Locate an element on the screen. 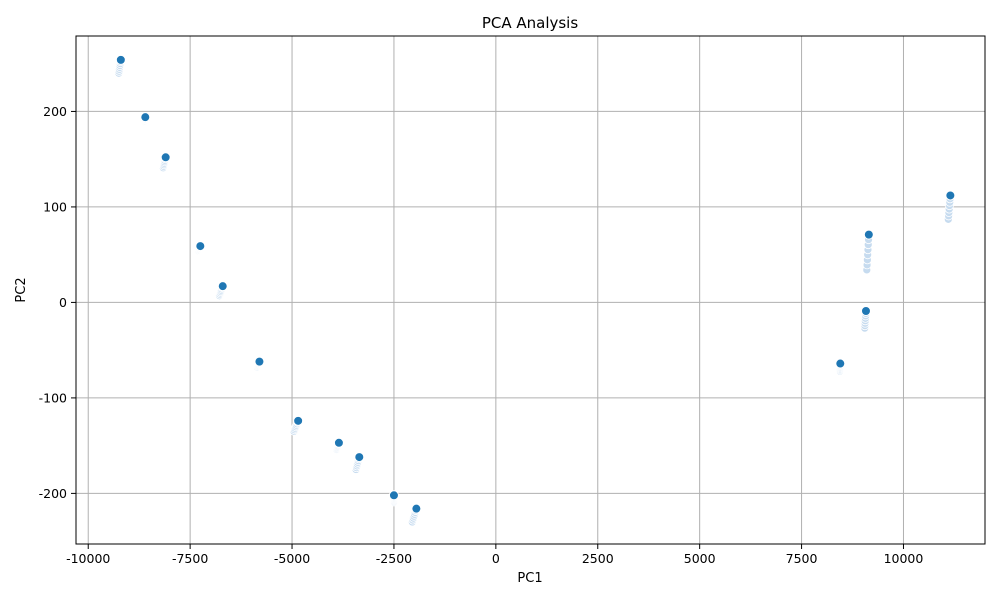 The width and height of the screenshot is (1000, 600). chart-title: PCA Analysis is located at coordinates (530, 23).